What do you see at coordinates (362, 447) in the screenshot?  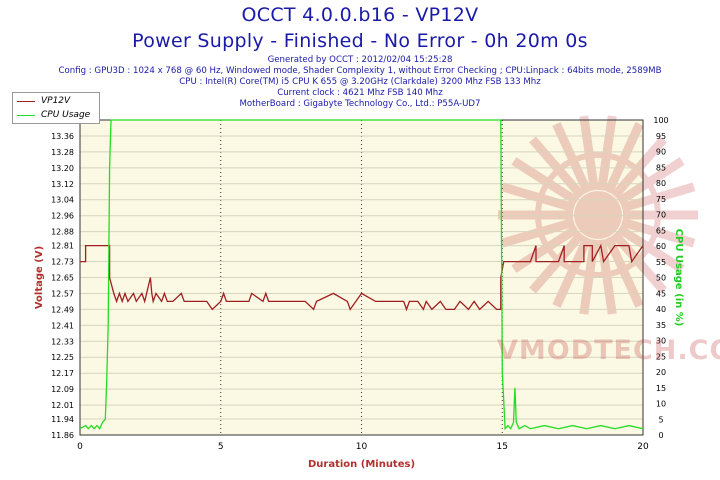 I see `x-tick-label: 10` at bounding box center [362, 447].